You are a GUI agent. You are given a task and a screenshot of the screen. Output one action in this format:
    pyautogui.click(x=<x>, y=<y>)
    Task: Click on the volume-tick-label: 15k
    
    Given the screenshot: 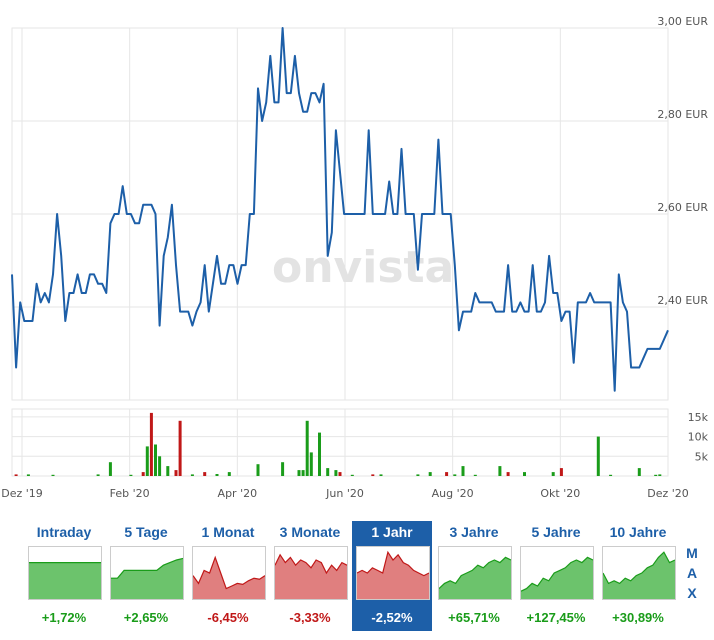 What is the action you would take?
    pyautogui.click(x=698, y=417)
    